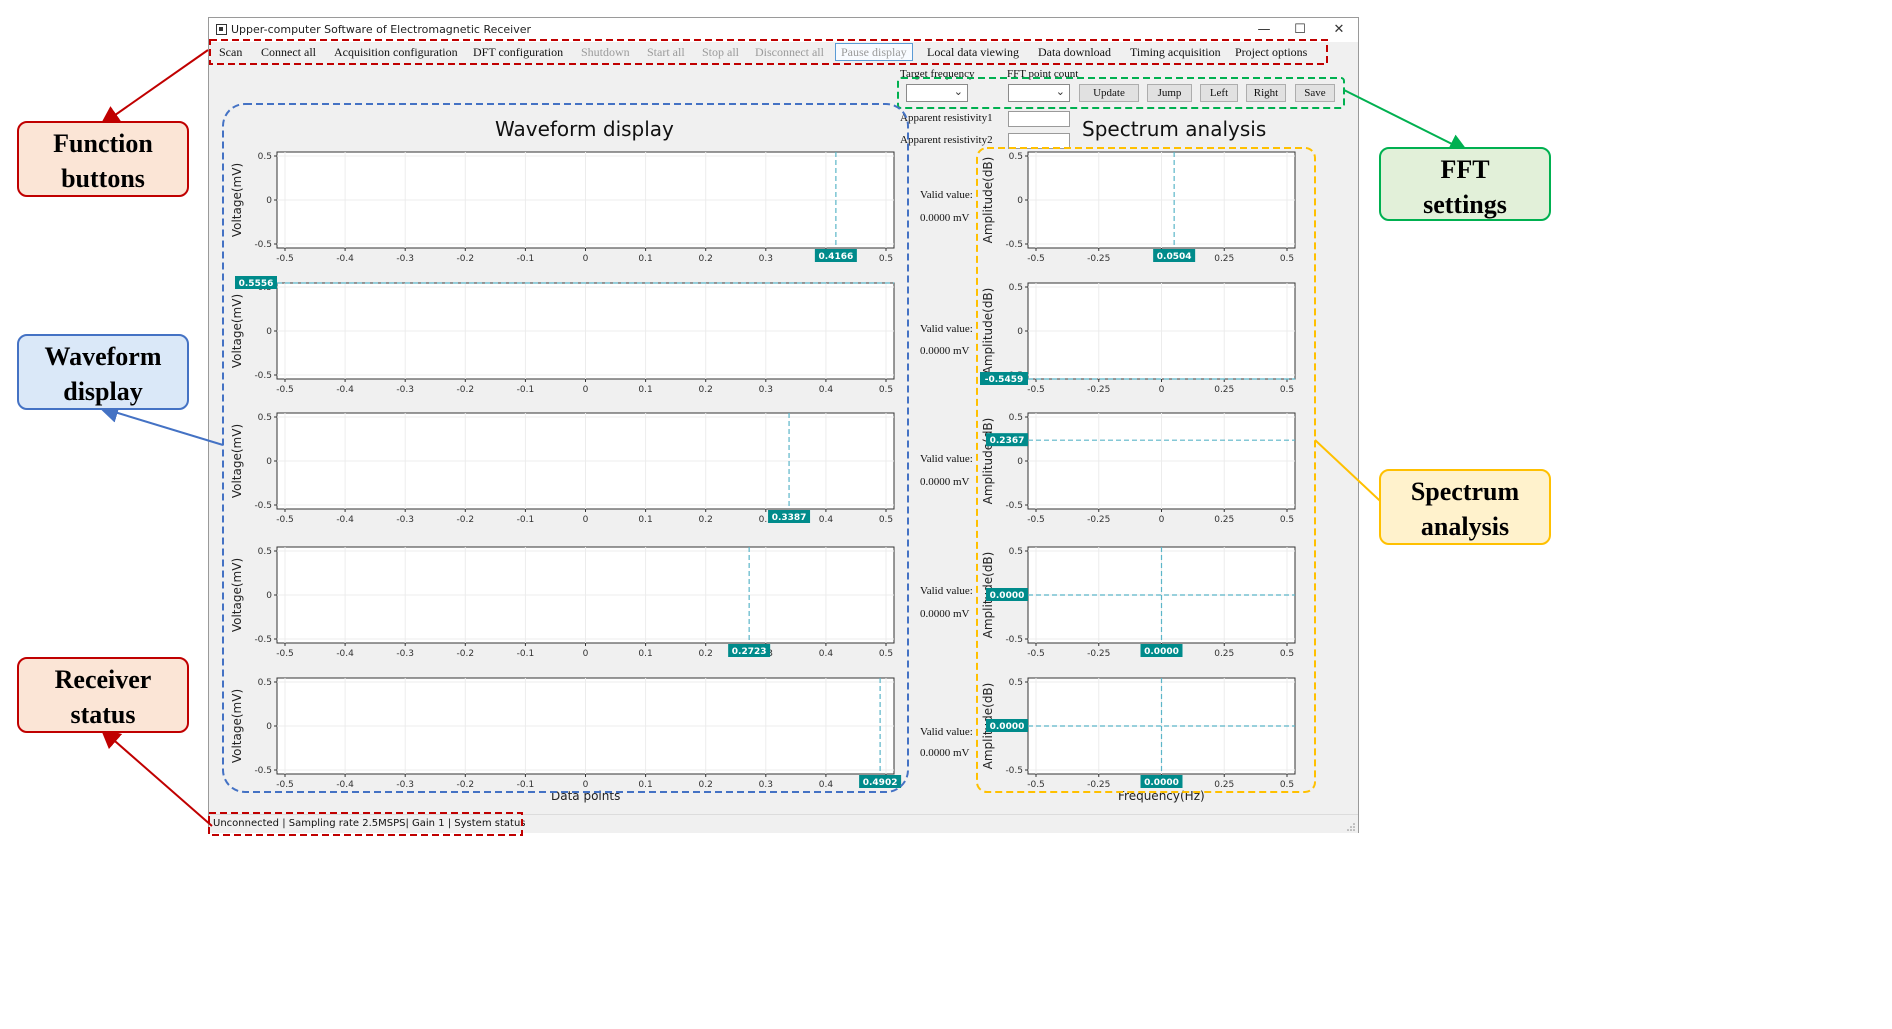  Describe the element at coordinates (988, 200) in the screenshot. I see `spectrum-panel-1-y-axis-label: Amplitude(dB)` at that location.